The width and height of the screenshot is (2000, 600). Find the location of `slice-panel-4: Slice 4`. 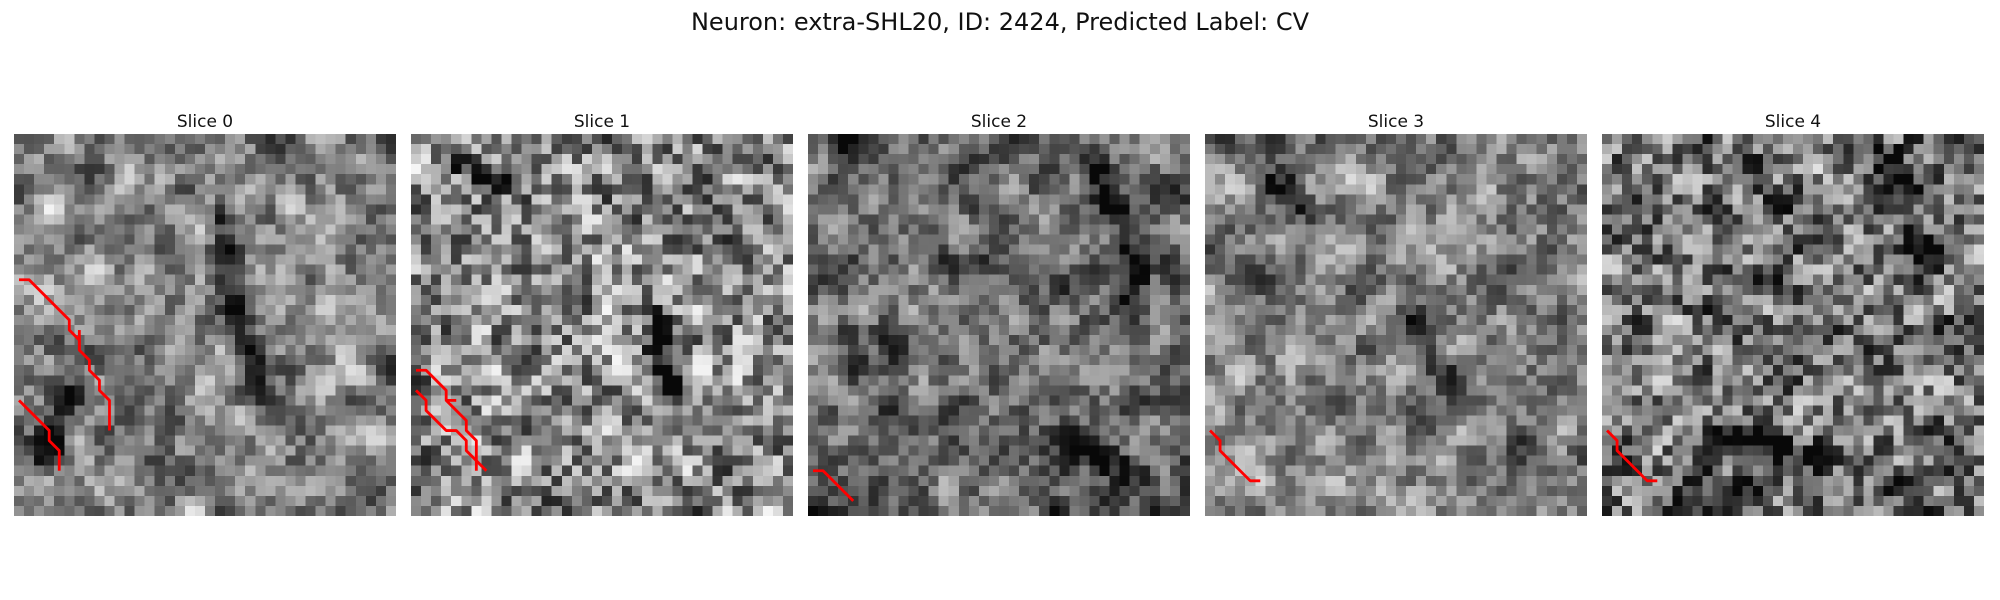

slice-panel-4: Slice 4 is located at coordinates (1793, 313).